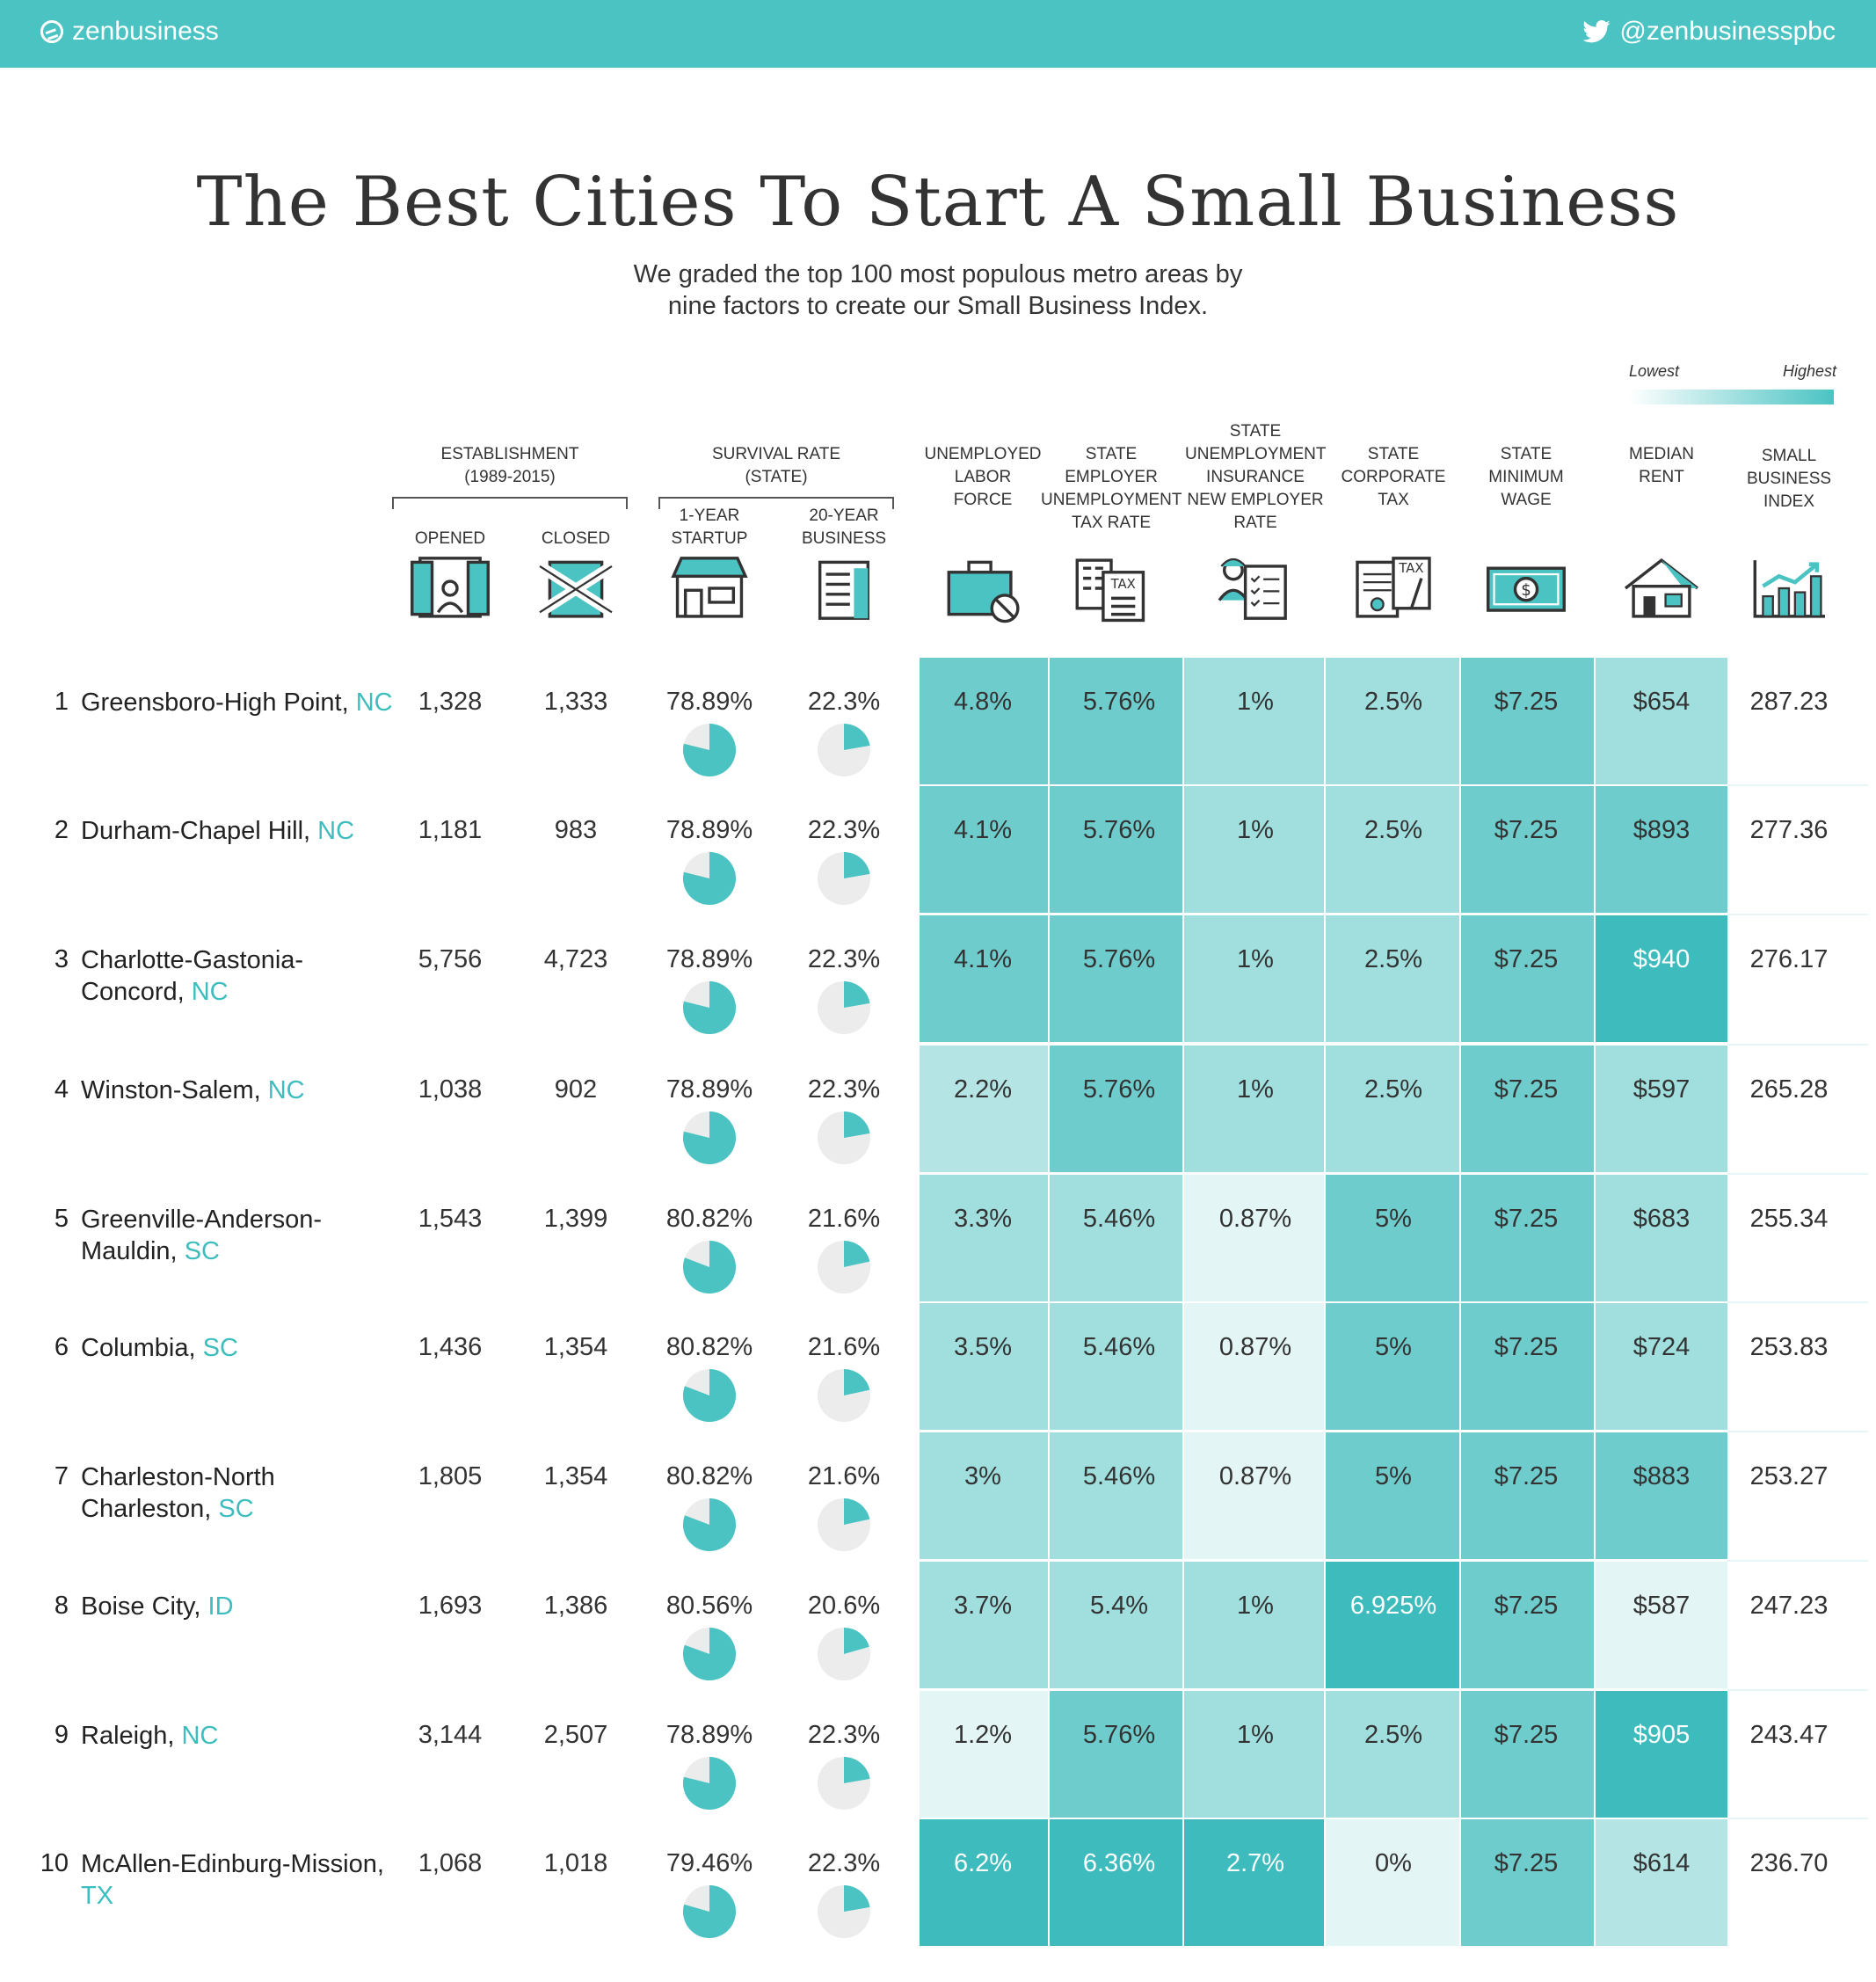  What do you see at coordinates (1661, 702) in the screenshot?
I see `value-rent: $654` at bounding box center [1661, 702].